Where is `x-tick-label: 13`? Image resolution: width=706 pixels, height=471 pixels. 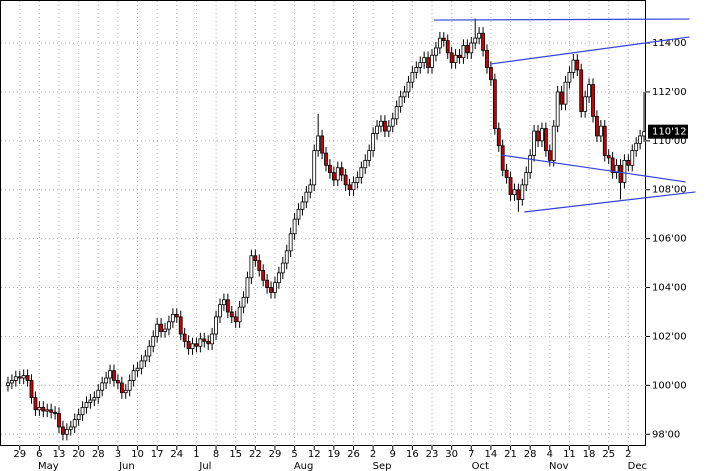
x-tick-label: 13 is located at coordinates (59, 454).